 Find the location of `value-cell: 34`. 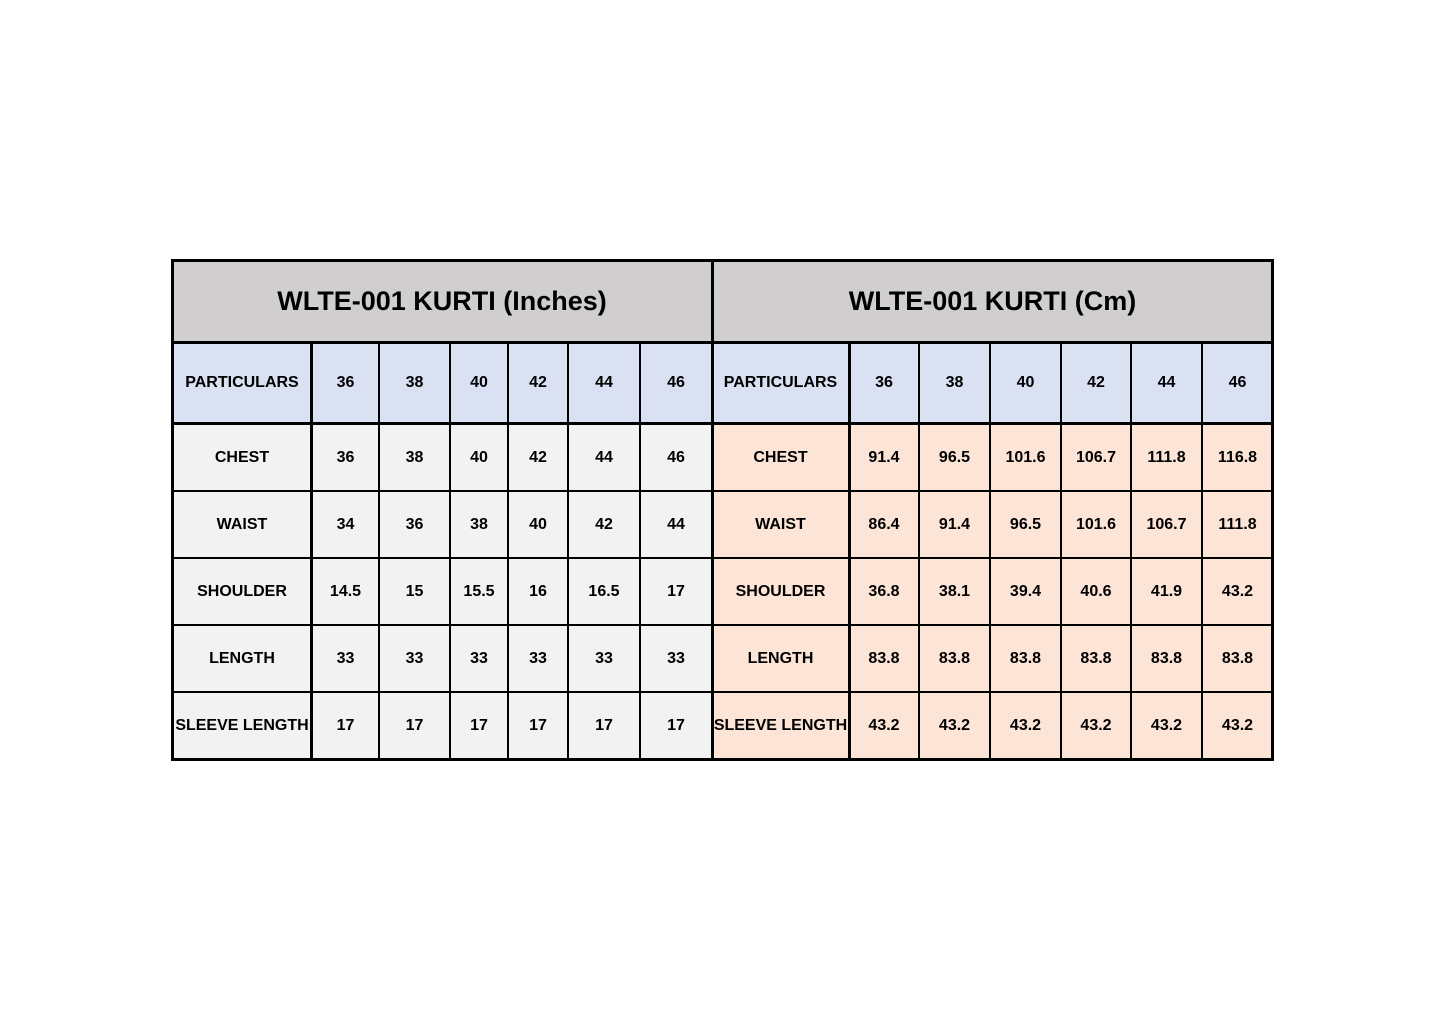

value-cell: 34 is located at coordinates (345, 524).